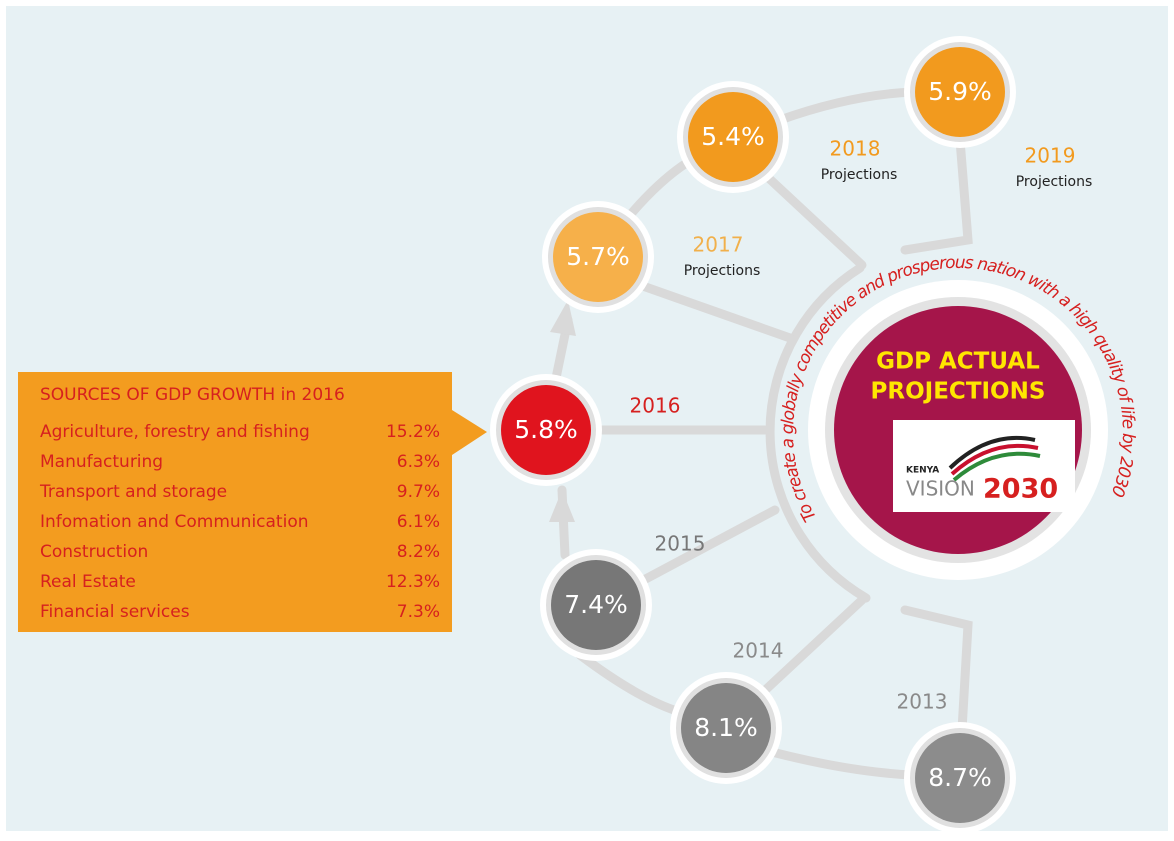  I want to click on node-year: 2014, so click(758, 651).